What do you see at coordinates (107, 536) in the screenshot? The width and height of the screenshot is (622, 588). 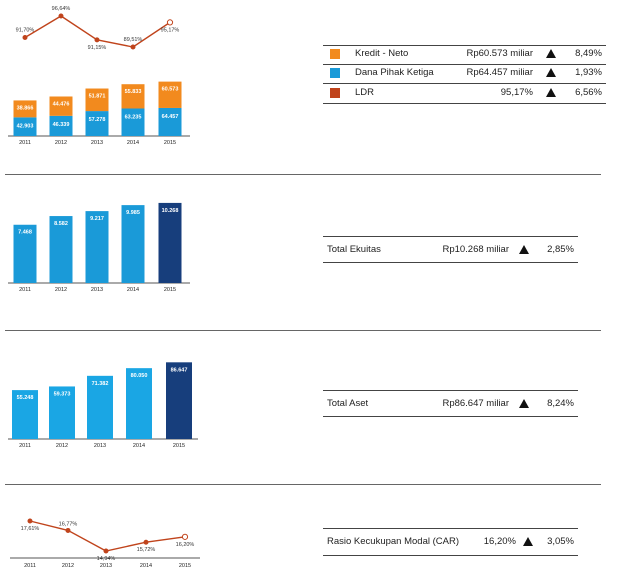 I see `car-line` at bounding box center [107, 536].